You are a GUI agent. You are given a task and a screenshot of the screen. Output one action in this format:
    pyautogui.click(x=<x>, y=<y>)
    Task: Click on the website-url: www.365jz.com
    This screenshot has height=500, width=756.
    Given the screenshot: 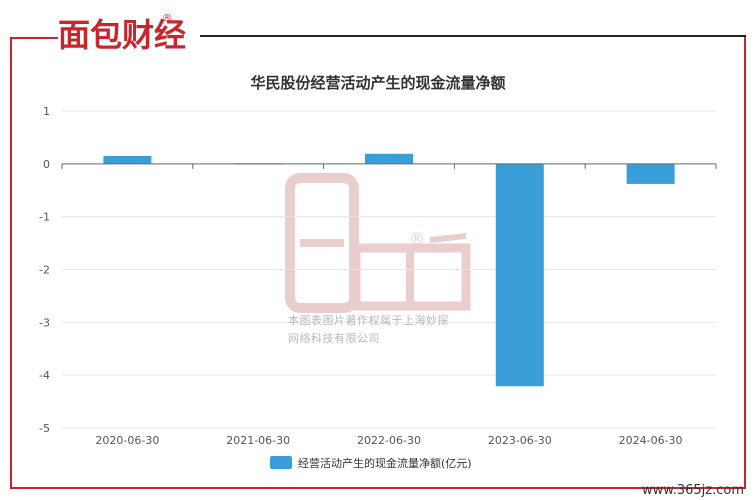 What is the action you would take?
    pyautogui.click(x=693, y=490)
    